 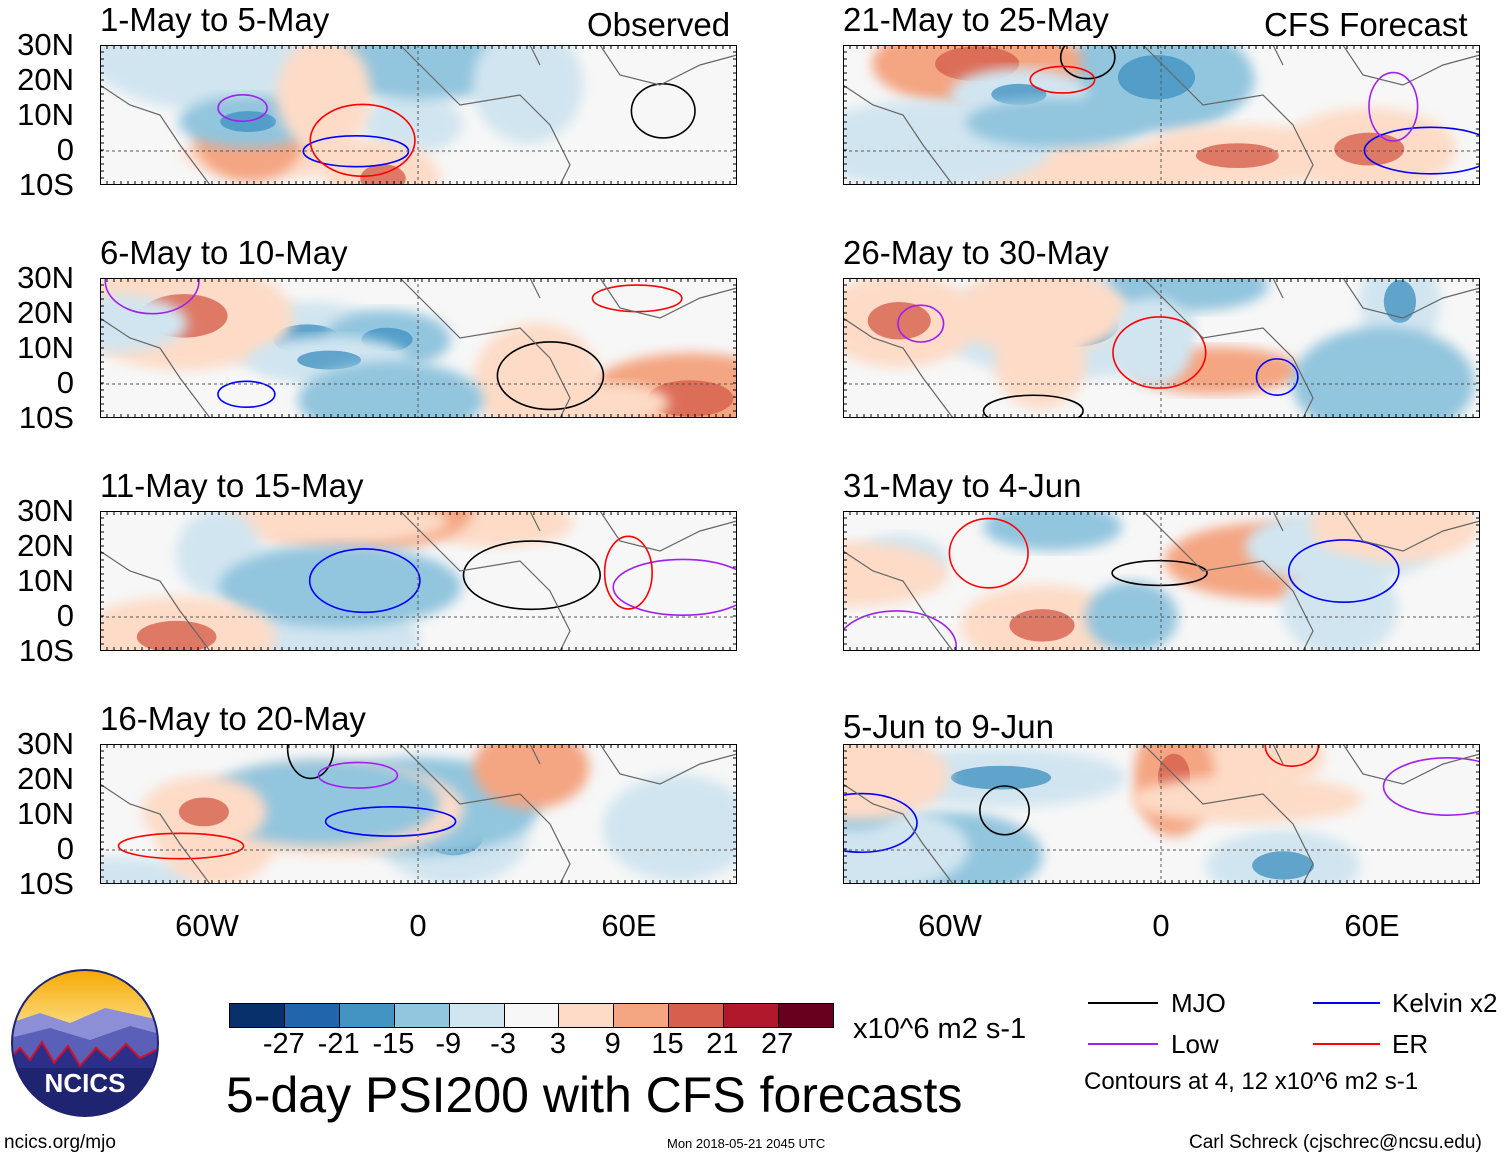 What do you see at coordinates (233, 718) in the screenshot?
I see `panel-title: 16-May to 20-May` at bounding box center [233, 718].